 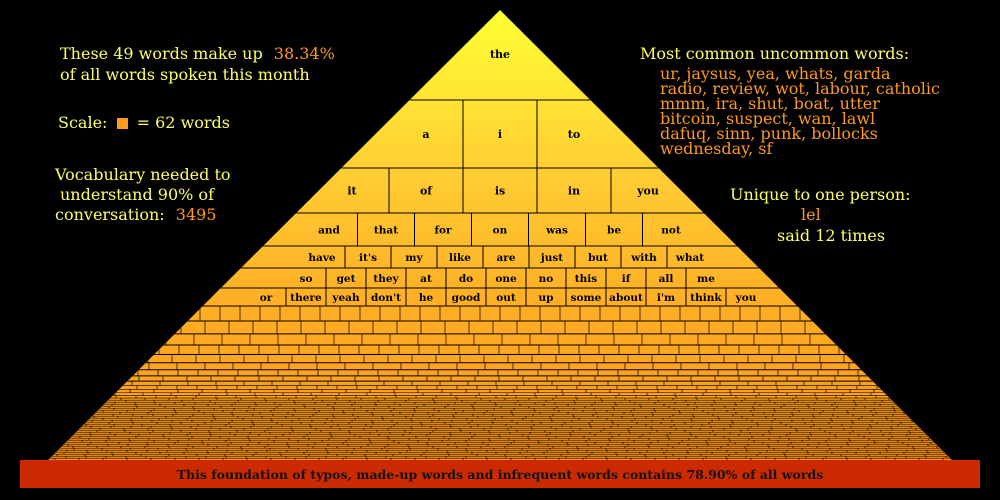 I want to click on pyramid-word: that, so click(x=386, y=231).